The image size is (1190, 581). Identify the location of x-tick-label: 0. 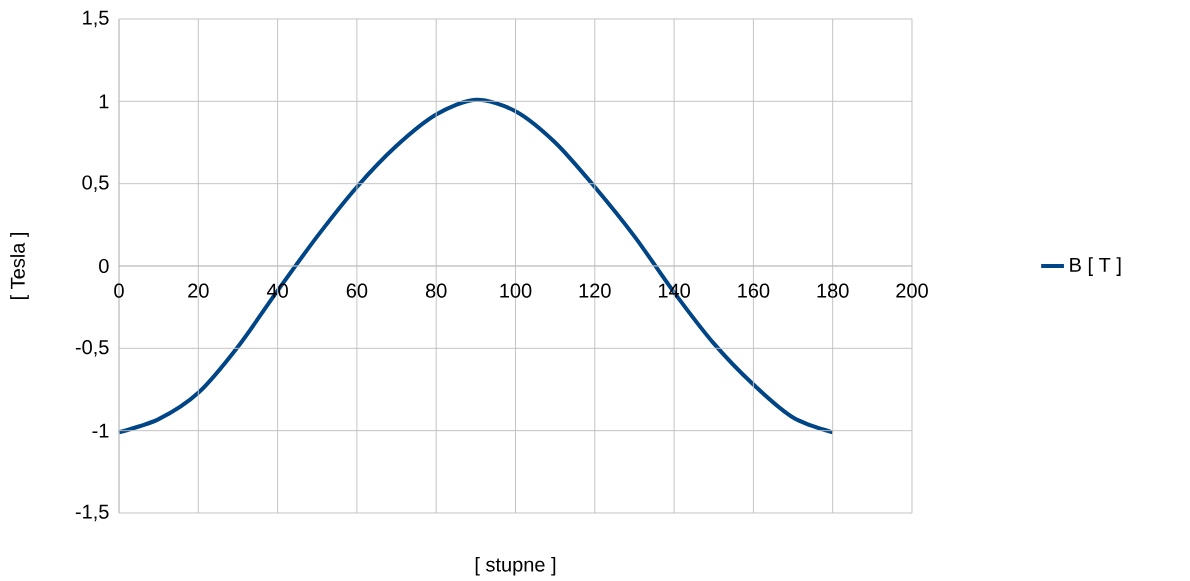
(119, 290).